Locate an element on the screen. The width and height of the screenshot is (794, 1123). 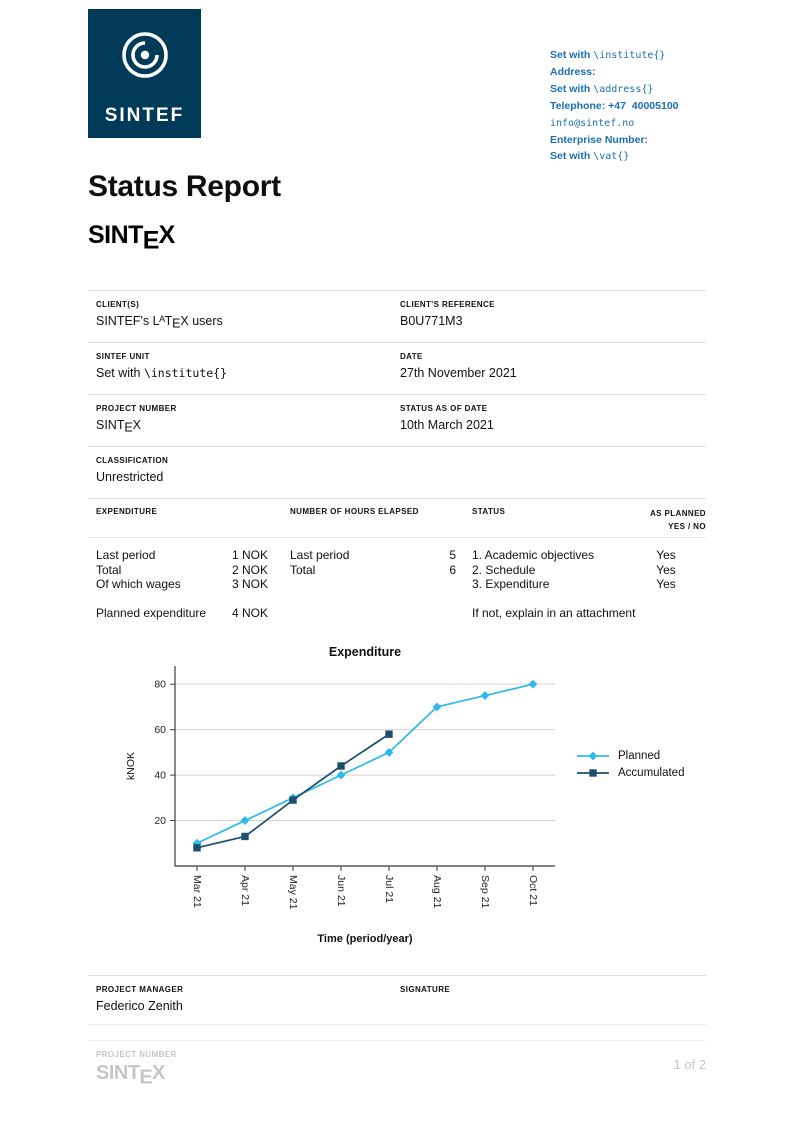
chart-legend: Planned Accumulated is located at coordinates (630, 767).